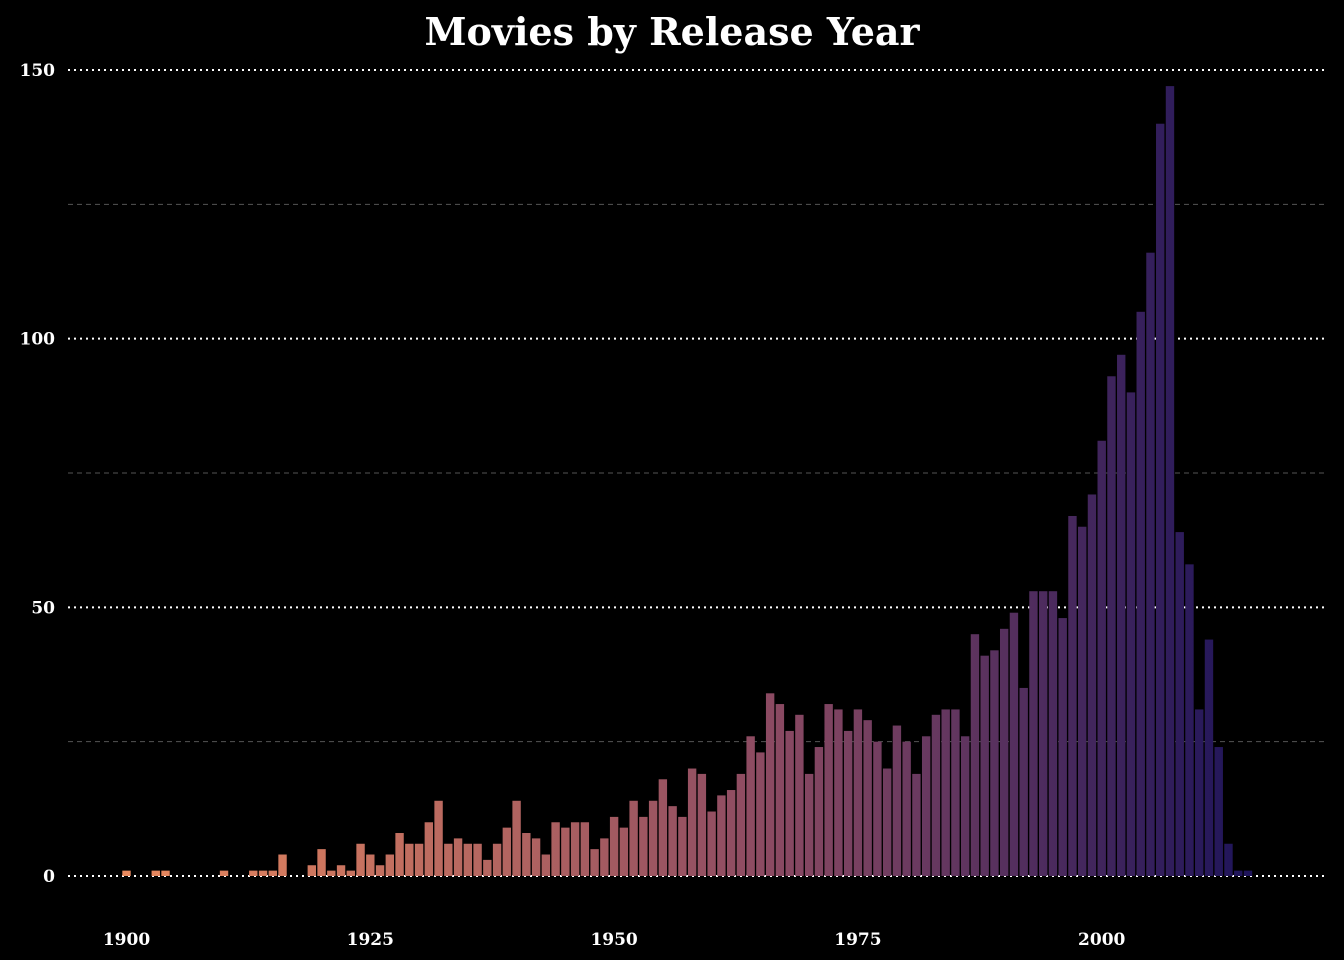 The height and width of the screenshot is (960, 1344). What do you see at coordinates (38, 340) in the screenshot?
I see `y-tick-label: 100` at bounding box center [38, 340].